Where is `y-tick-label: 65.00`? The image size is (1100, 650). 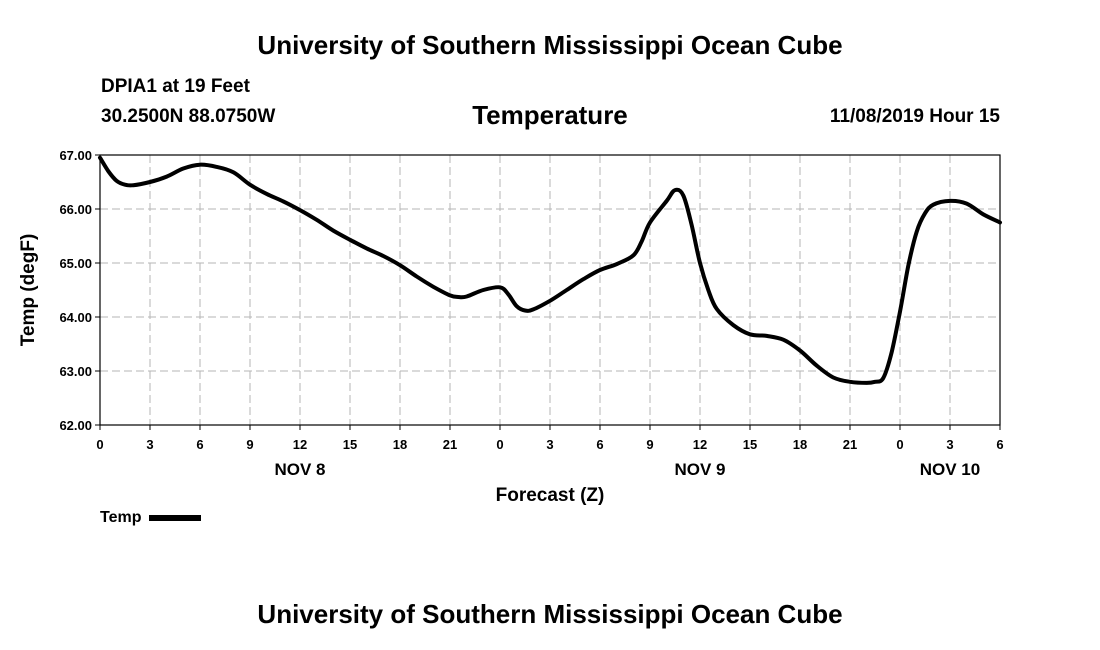 y-tick-label: 65.00 is located at coordinates (75, 263).